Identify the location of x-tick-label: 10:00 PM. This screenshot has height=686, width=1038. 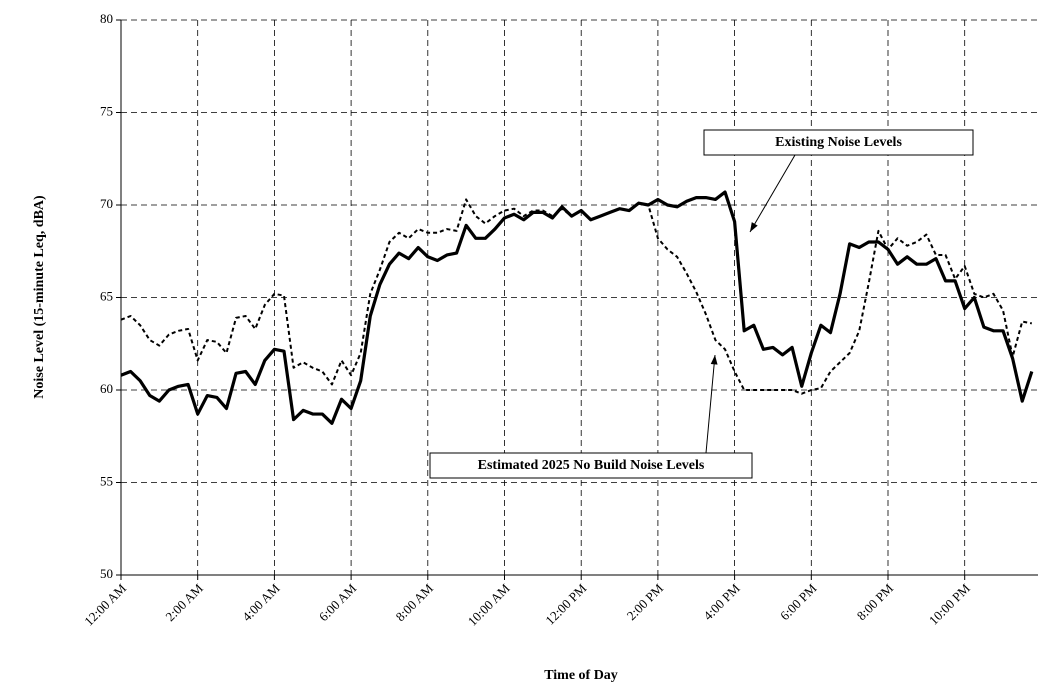
(949, 603).